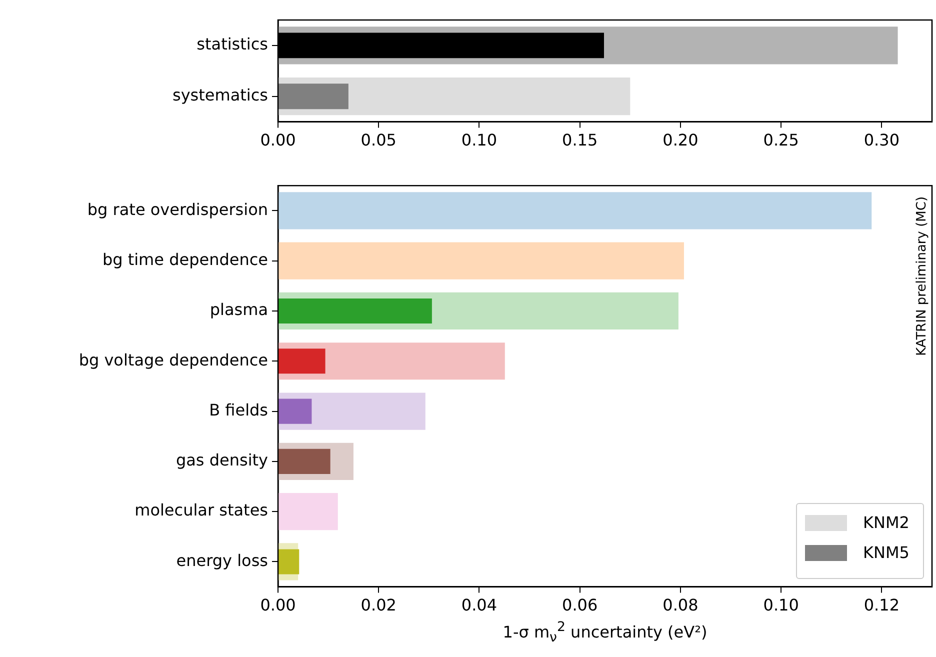 The width and height of the screenshot is (936, 657). I want to click on x-tick-label: 0.25, so click(781, 140).